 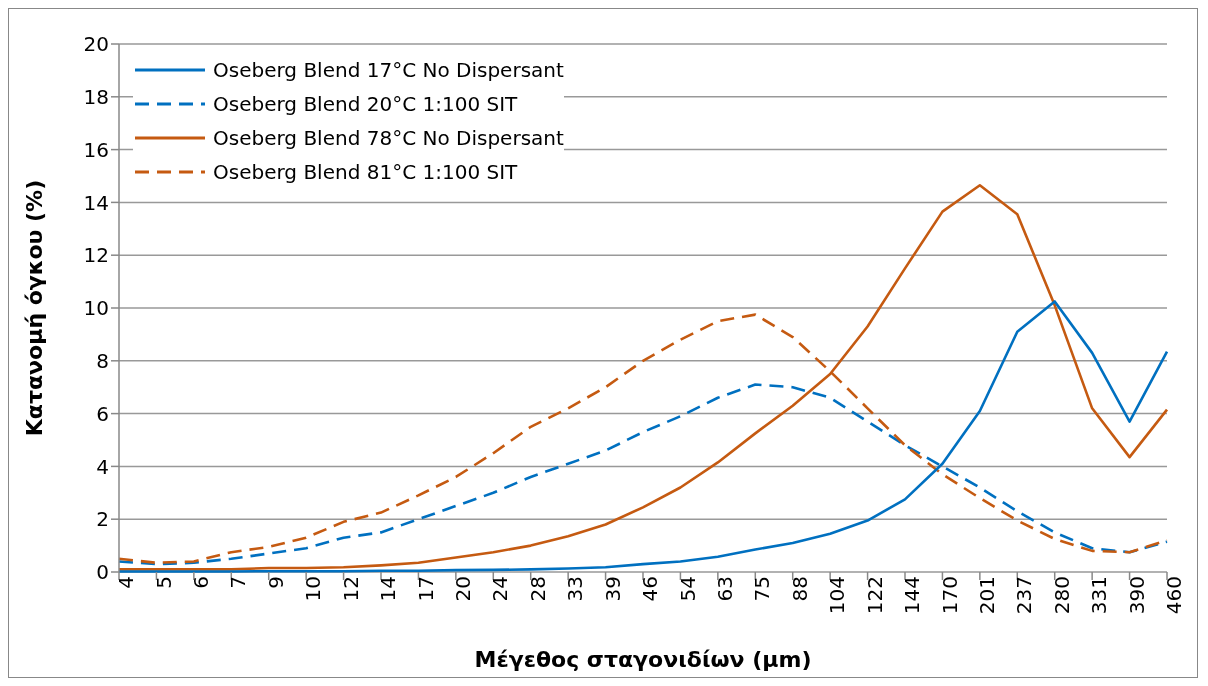 What do you see at coordinates (96, 202) in the screenshot?
I see `y-tick-label: 14` at bounding box center [96, 202].